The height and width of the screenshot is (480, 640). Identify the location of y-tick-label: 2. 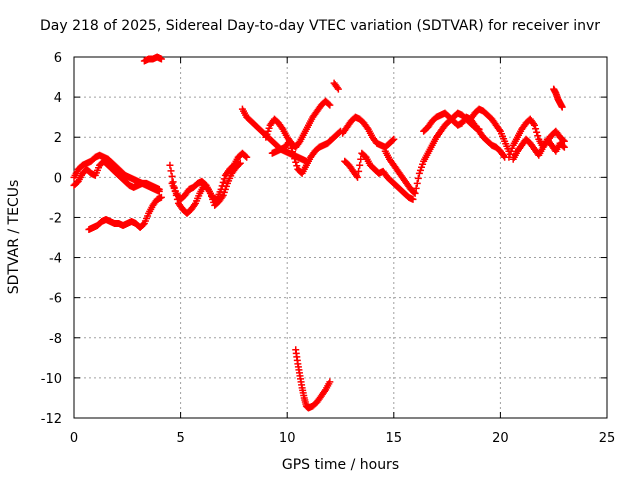
(58, 138).